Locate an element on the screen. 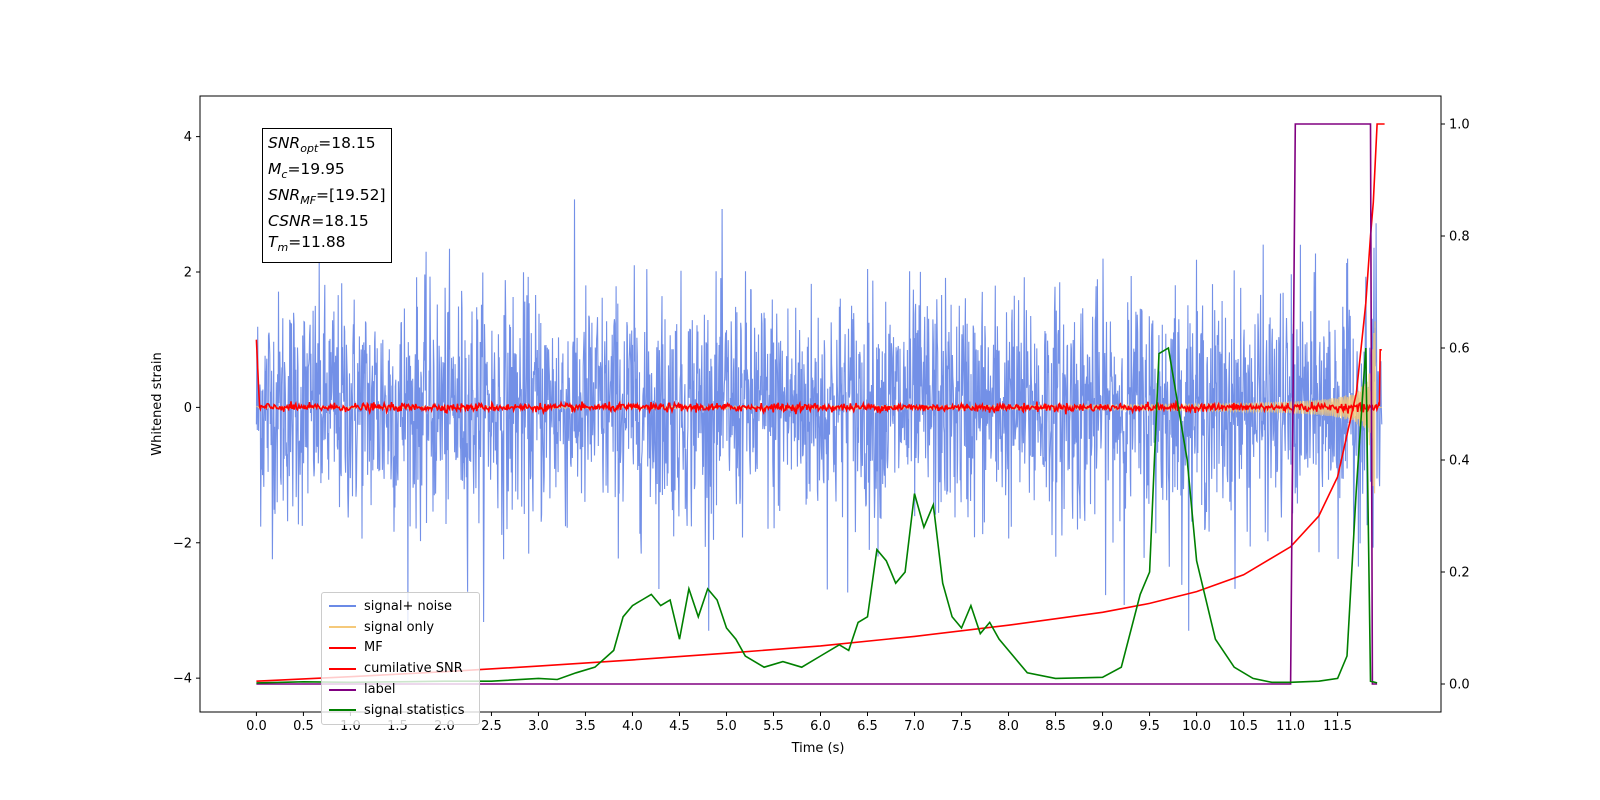 The height and width of the screenshot is (800, 1600). x-tick-label: 9.5 is located at coordinates (1149, 726).